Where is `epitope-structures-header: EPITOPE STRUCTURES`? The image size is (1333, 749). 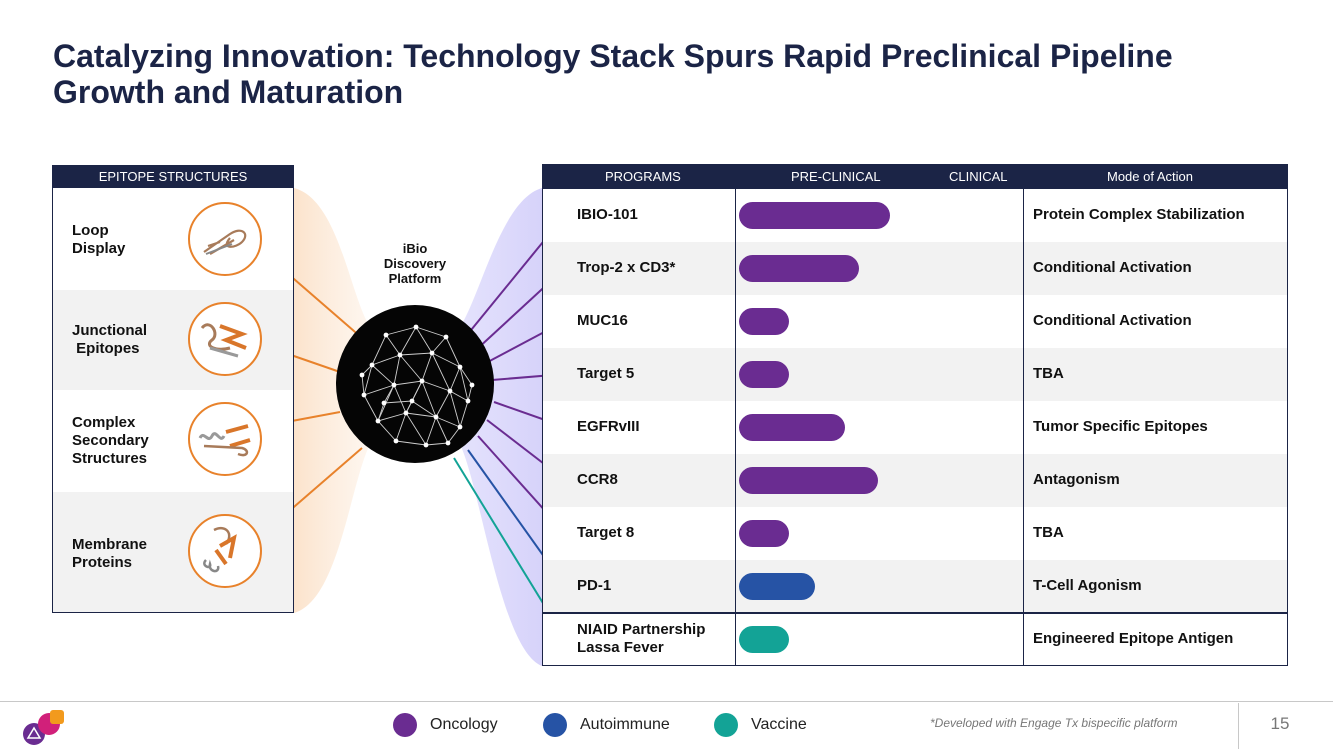 epitope-structures-header: EPITOPE STRUCTURES is located at coordinates (173, 177).